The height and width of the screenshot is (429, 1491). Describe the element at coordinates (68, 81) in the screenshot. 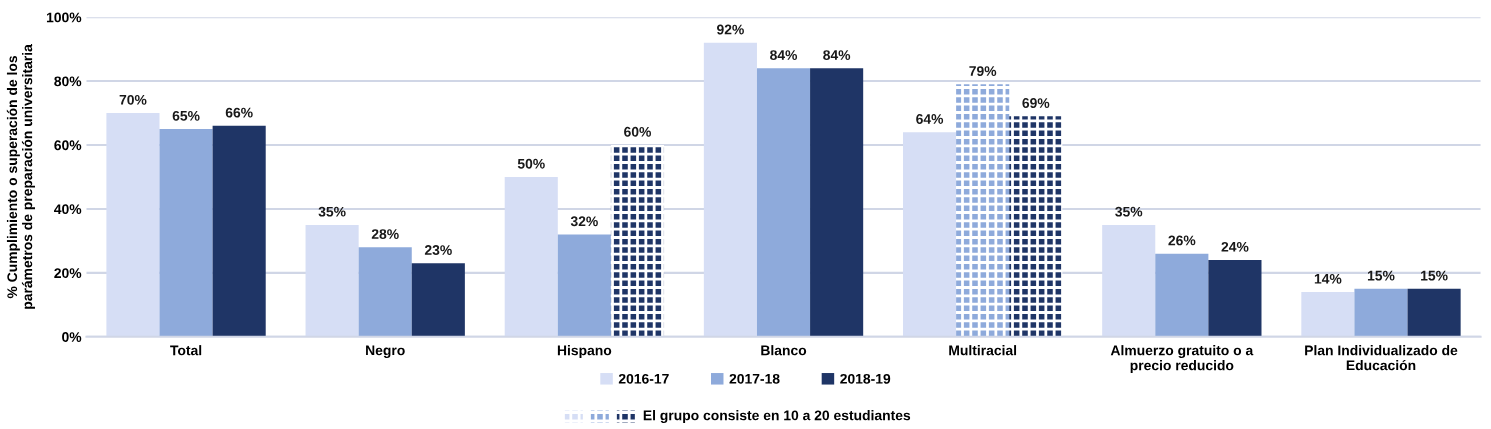

I see `y-tick-label: 80%` at that location.